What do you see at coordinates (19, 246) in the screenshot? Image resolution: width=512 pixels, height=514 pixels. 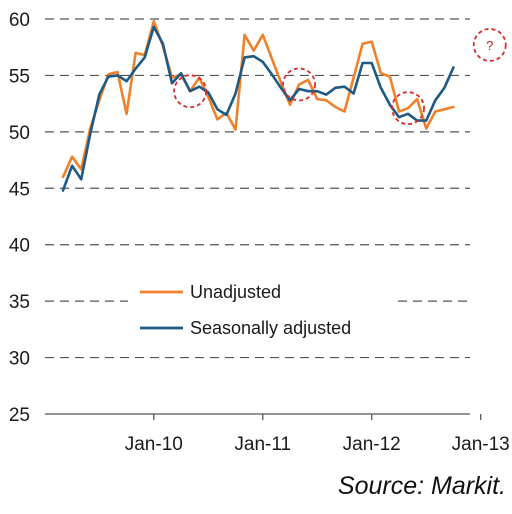 I see `y-tick-label: 40` at bounding box center [19, 246].